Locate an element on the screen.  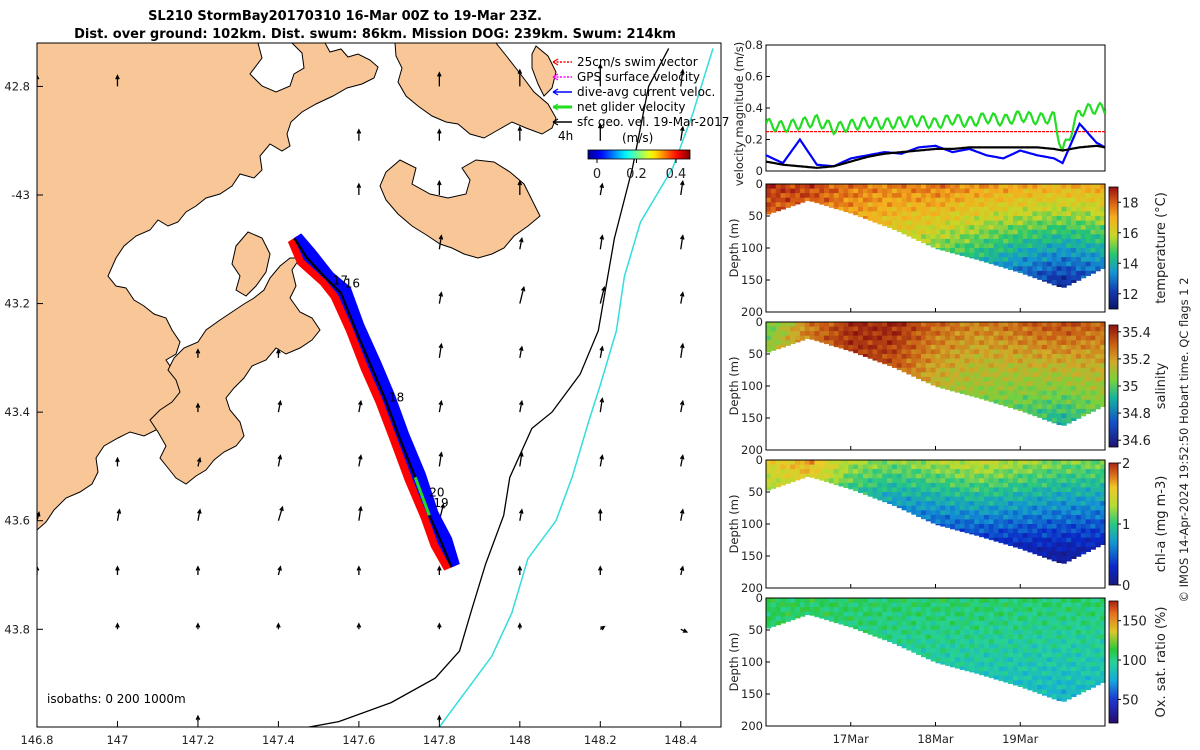
section-x-tick-label: 18Mar is located at coordinates (935, 739).